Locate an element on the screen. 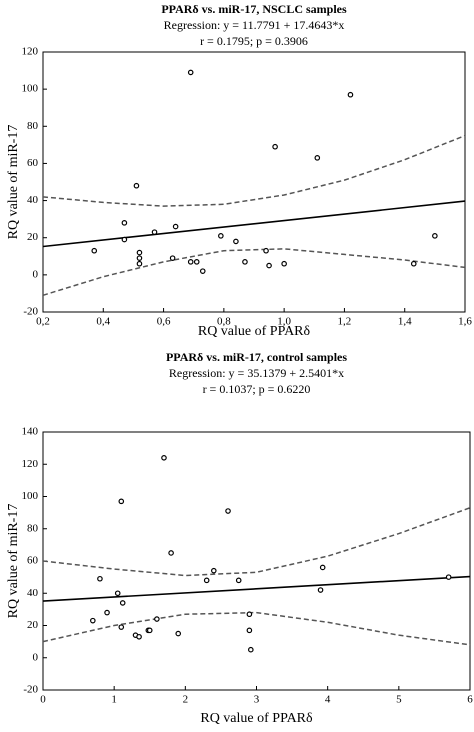 The height and width of the screenshot is (732, 474). x-tick-label: 0,4 is located at coordinates (103, 322).